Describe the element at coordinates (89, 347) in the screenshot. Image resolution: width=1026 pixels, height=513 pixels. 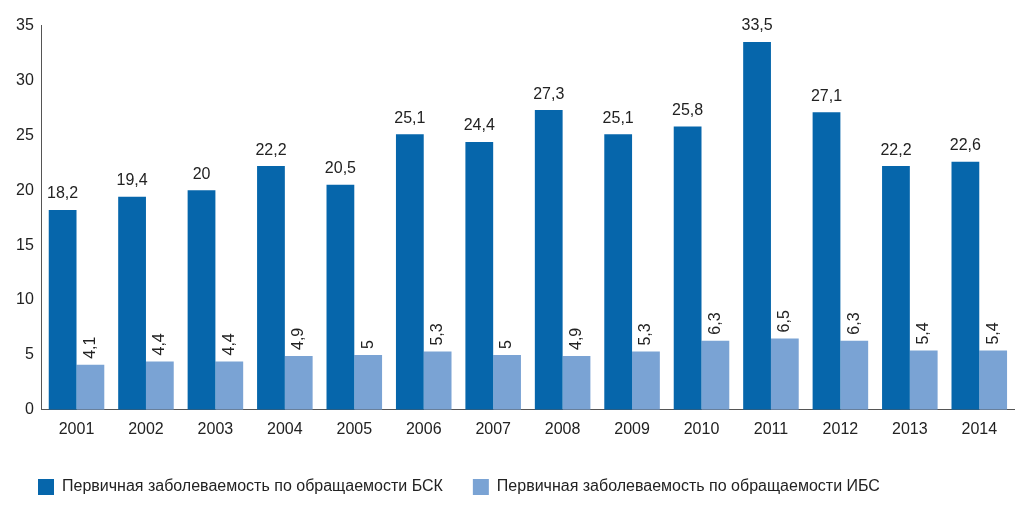
I see `data-label: 4,1` at that location.